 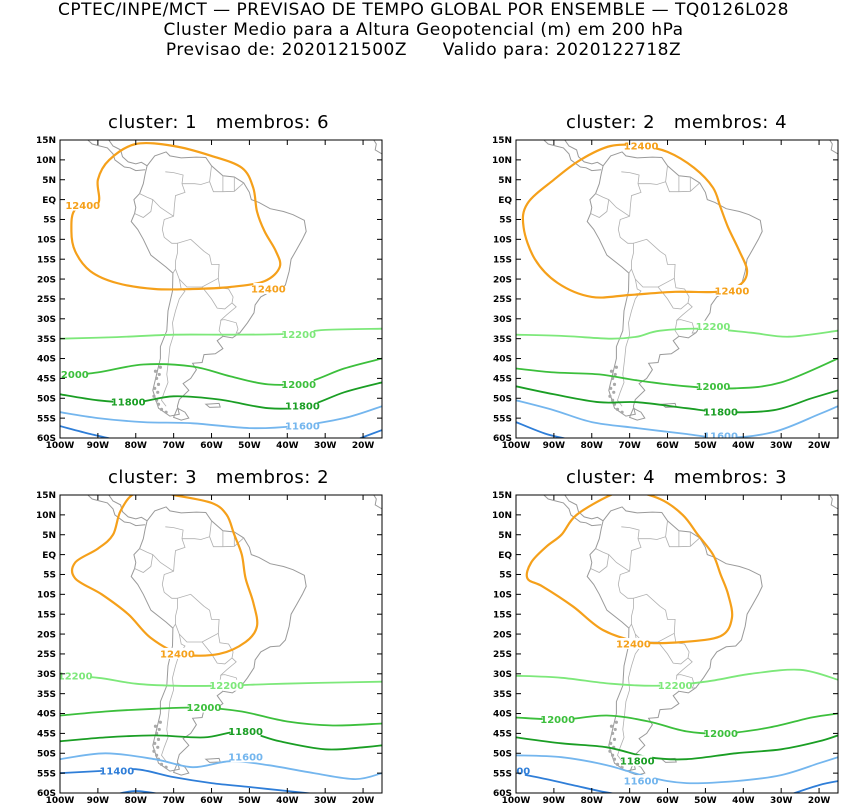 I want to click on lat-label: 30S, so click(x=46, y=320).